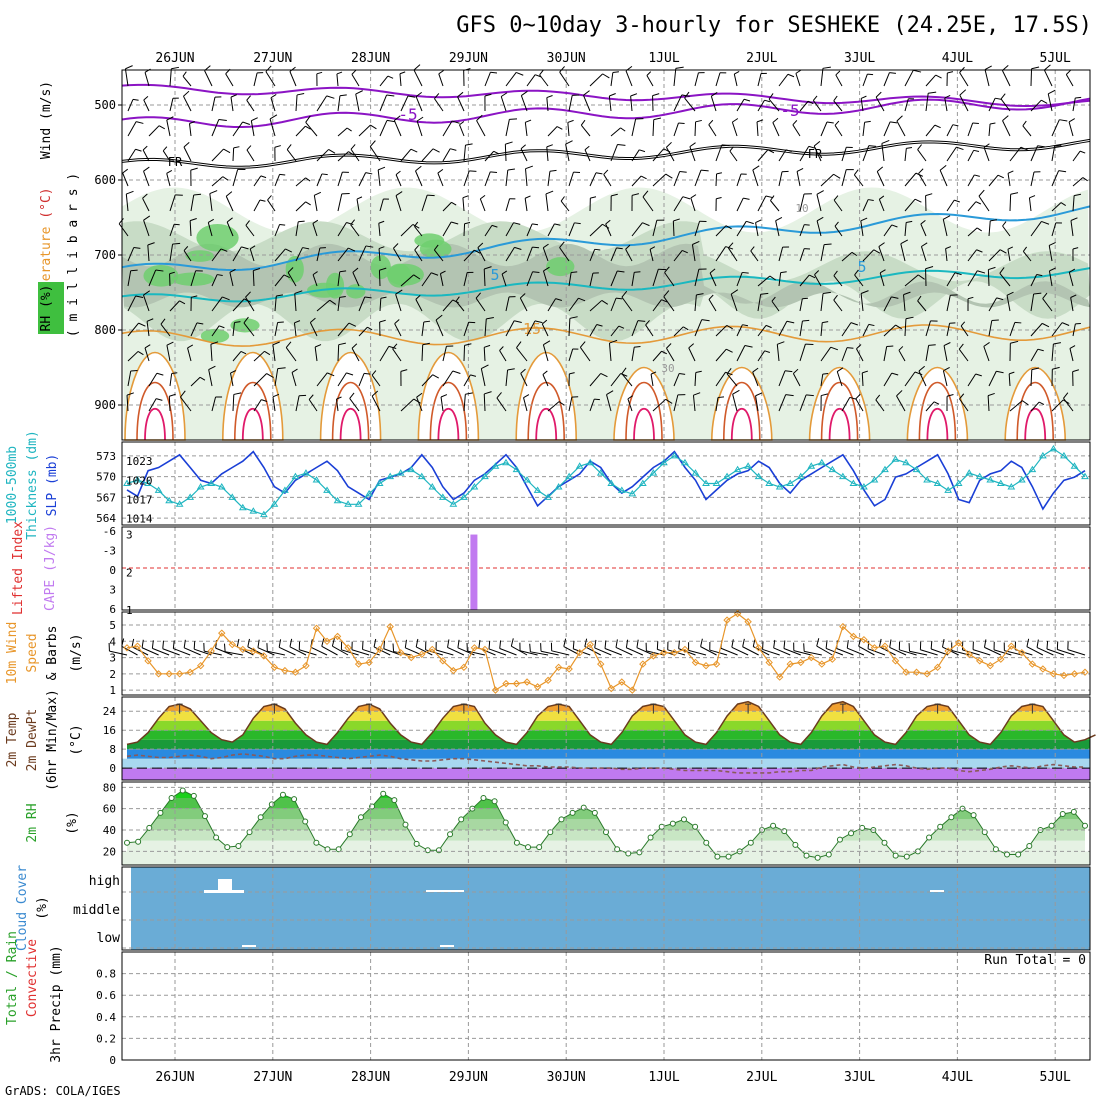 This screenshot has height=1104, width=1100. What do you see at coordinates (12, 485) in the screenshot?
I see `thickness-ylabel-1: 1000-500mb` at bounding box center [12, 485].